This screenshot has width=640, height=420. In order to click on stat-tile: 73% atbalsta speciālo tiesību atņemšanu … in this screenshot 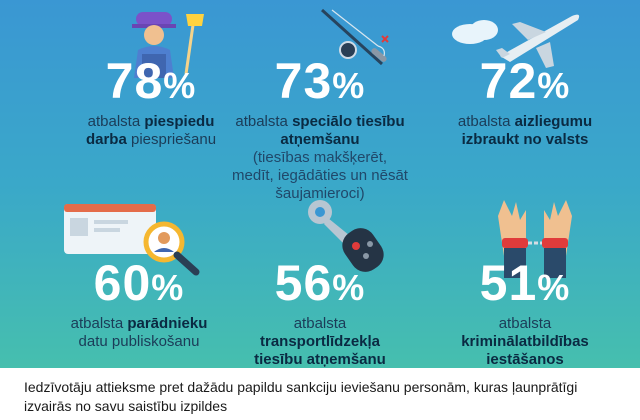, I will do `click(320, 129)`.